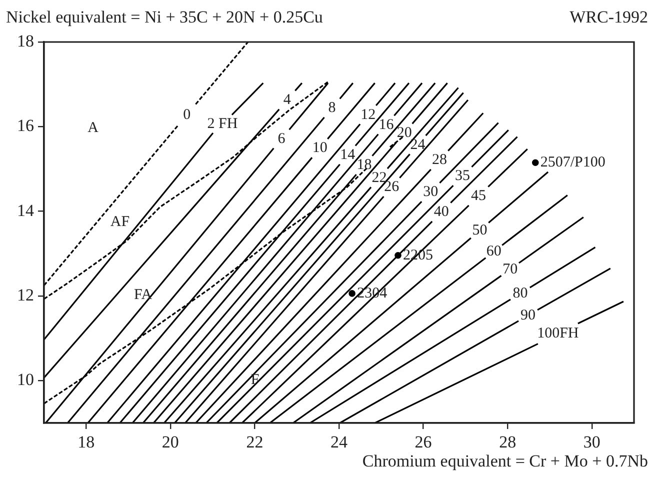 This screenshot has width=656, height=477. What do you see at coordinates (609, 16) in the screenshot?
I see `chart-title: WRC-1992` at bounding box center [609, 16].